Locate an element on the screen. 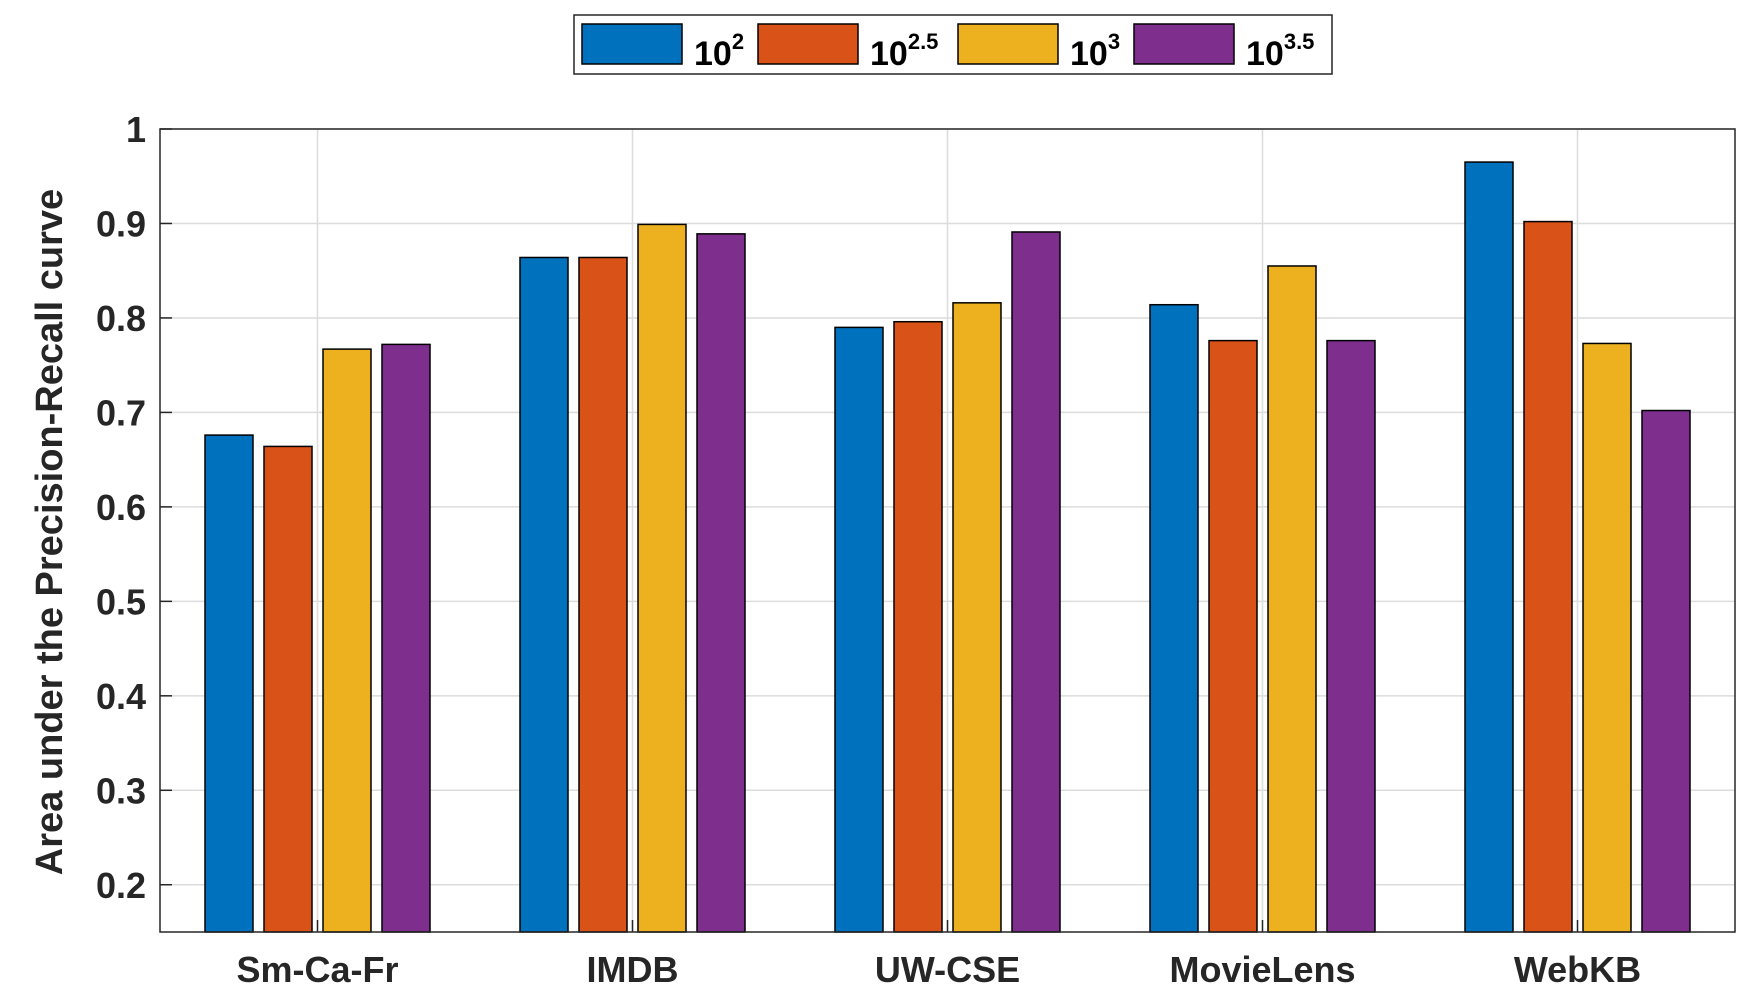  y-tick-label: 0.3 is located at coordinates (121, 790).